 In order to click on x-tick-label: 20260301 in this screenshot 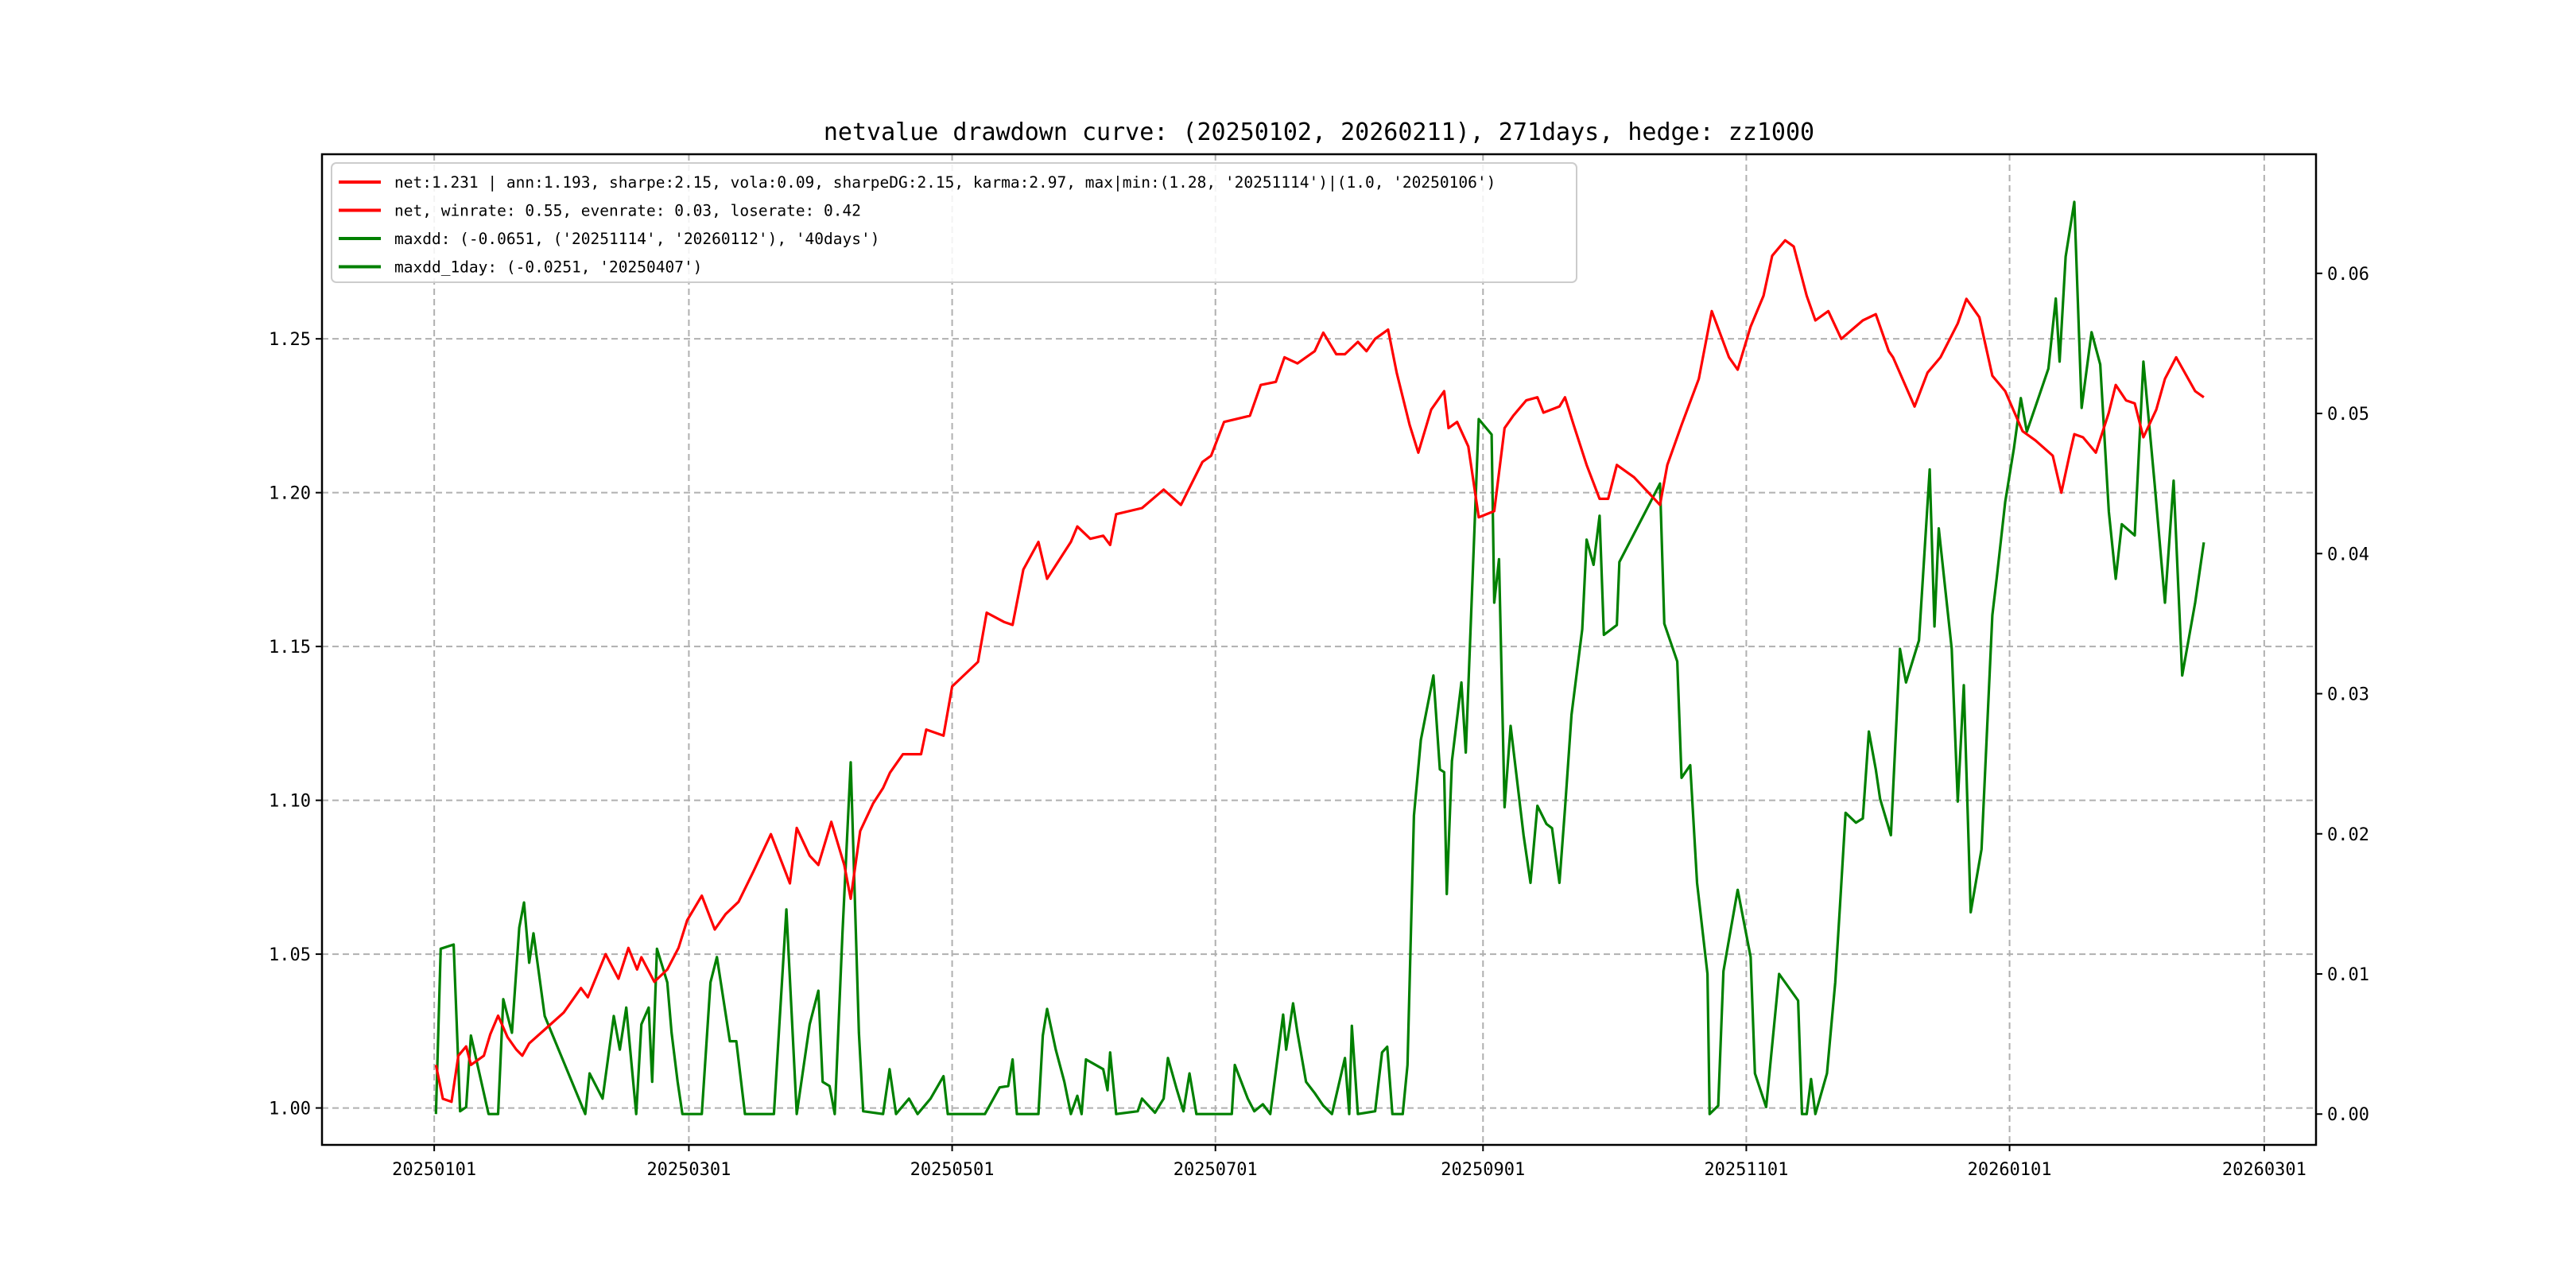, I will do `click(2264, 1170)`.